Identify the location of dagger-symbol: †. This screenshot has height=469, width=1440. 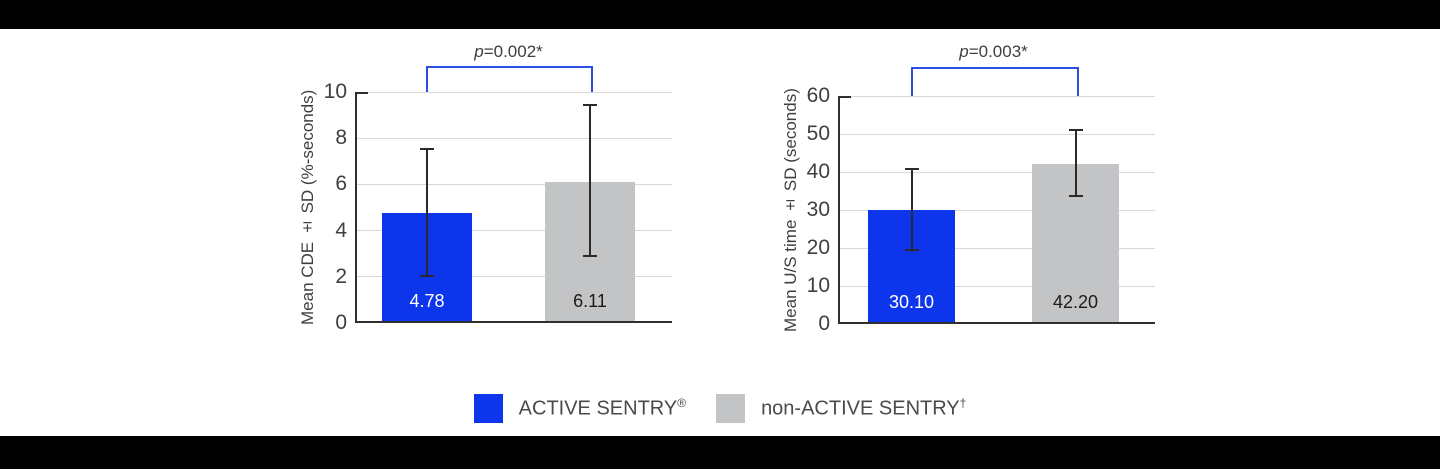
(963, 403).